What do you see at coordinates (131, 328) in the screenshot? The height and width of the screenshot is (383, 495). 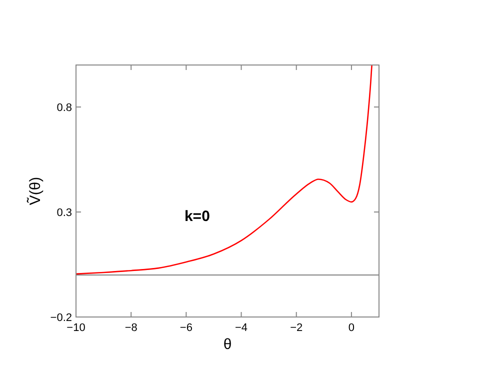 I see `x-tick-label: −8` at bounding box center [131, 328].